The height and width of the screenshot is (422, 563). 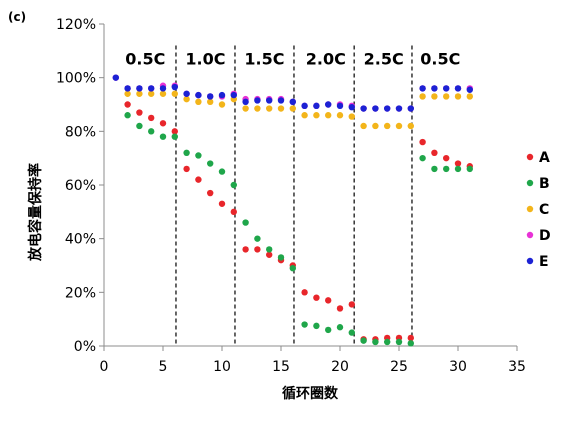 I want to click on y-tick-label: 20%, so click(x=80, y=293).